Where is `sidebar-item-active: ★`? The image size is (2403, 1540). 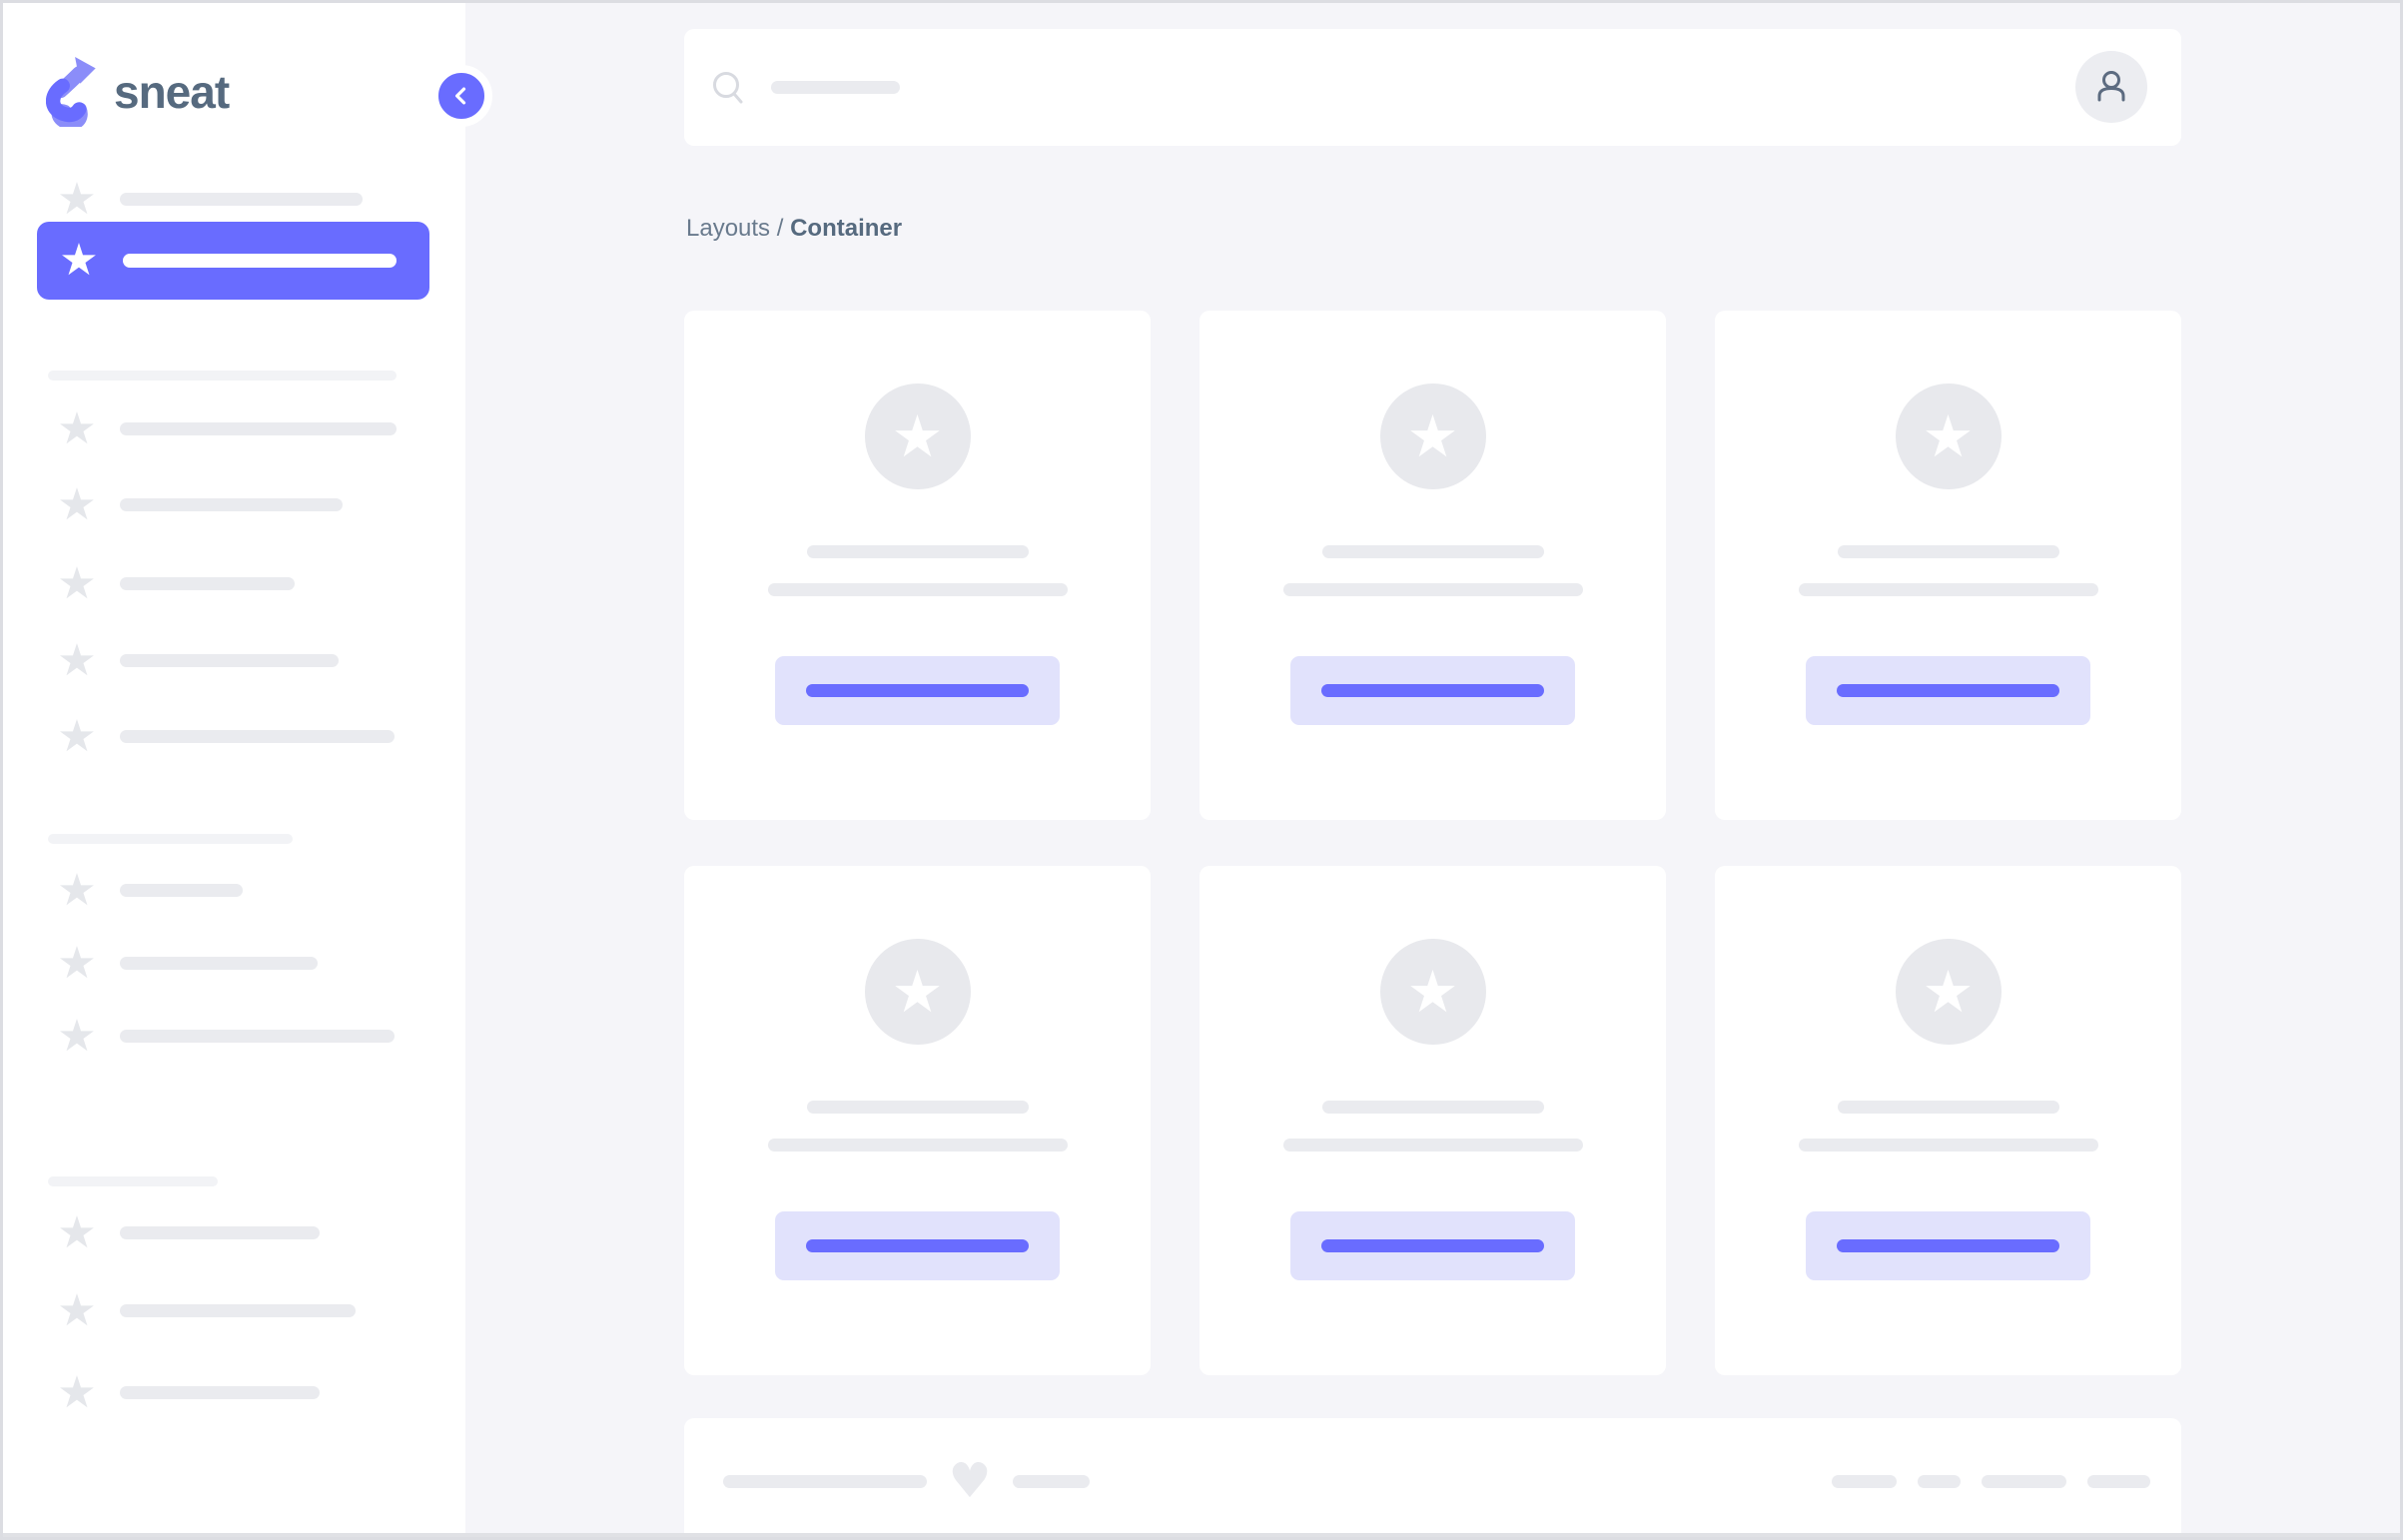
sidebar-item-active: ★ is located at coordinates (233, 261).